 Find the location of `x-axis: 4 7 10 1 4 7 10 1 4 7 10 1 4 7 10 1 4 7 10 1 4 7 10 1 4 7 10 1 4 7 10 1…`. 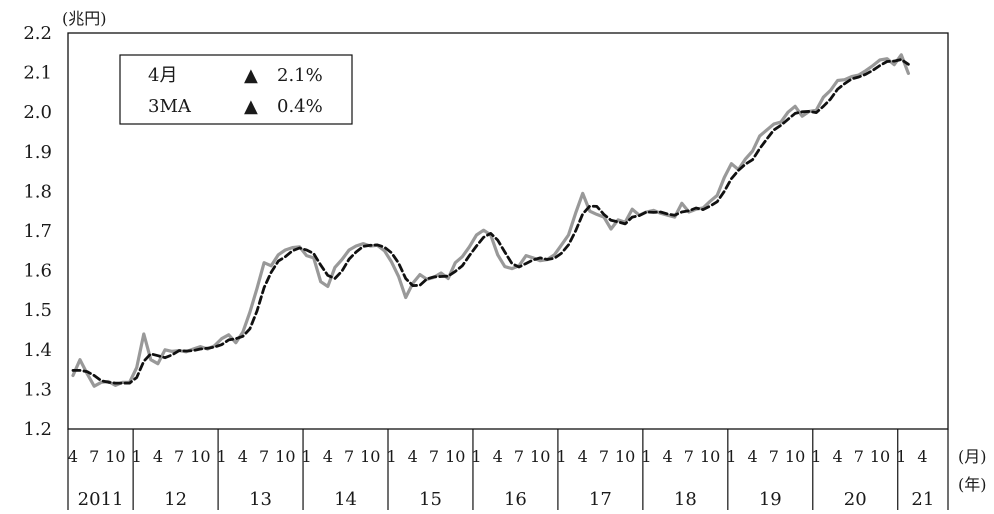

x-axis: 4 7 10 1 4 7 10 1 4 7 10 1 4 7 10 1 4 7 10 1 4 7 10 1 4 7 10 1 4 7 10 1… is located at coordinates (508, 469).